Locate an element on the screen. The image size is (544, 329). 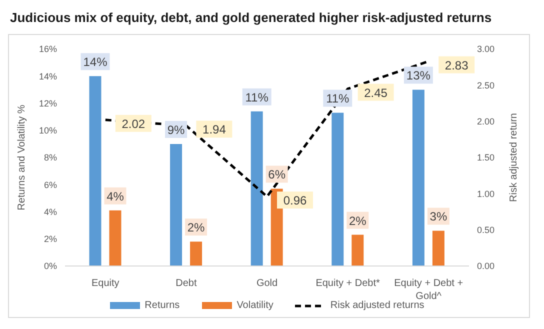
data-label: 0.96 is located at coordinates (295, 201).